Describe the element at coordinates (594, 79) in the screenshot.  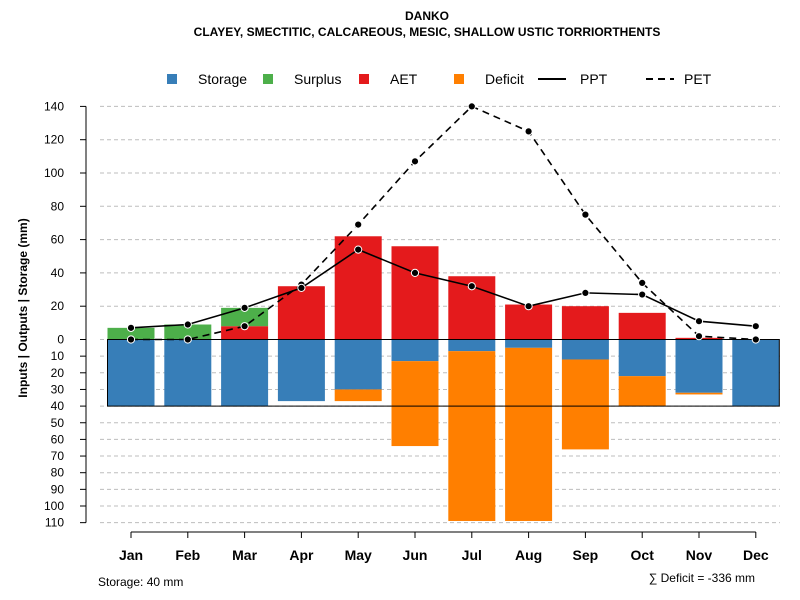
I see `legend-label-ppt: PPT` at that location.